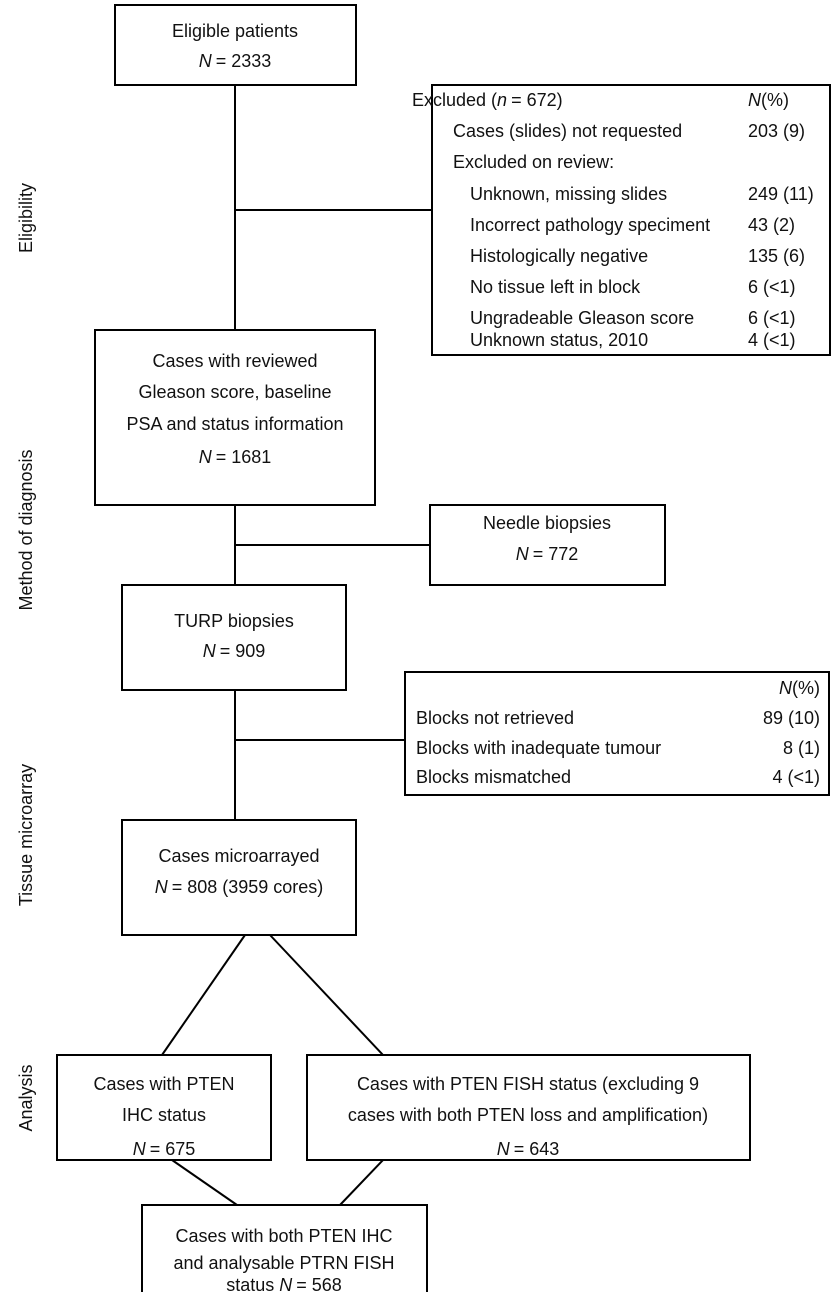 This screenshot has height=1292, width=837. What do you see at coordinates (776, 256) in the screenshot?
I see `exclusion-value: 135 (6)` at bounding box center [776, 256].